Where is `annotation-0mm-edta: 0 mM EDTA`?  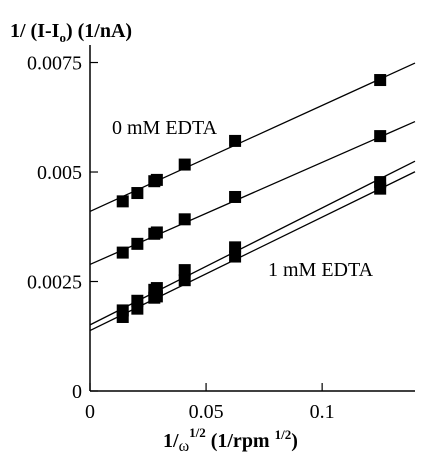
annotation-0mm-edta: 0 mM EDTA is located at coordinates (165, 128).